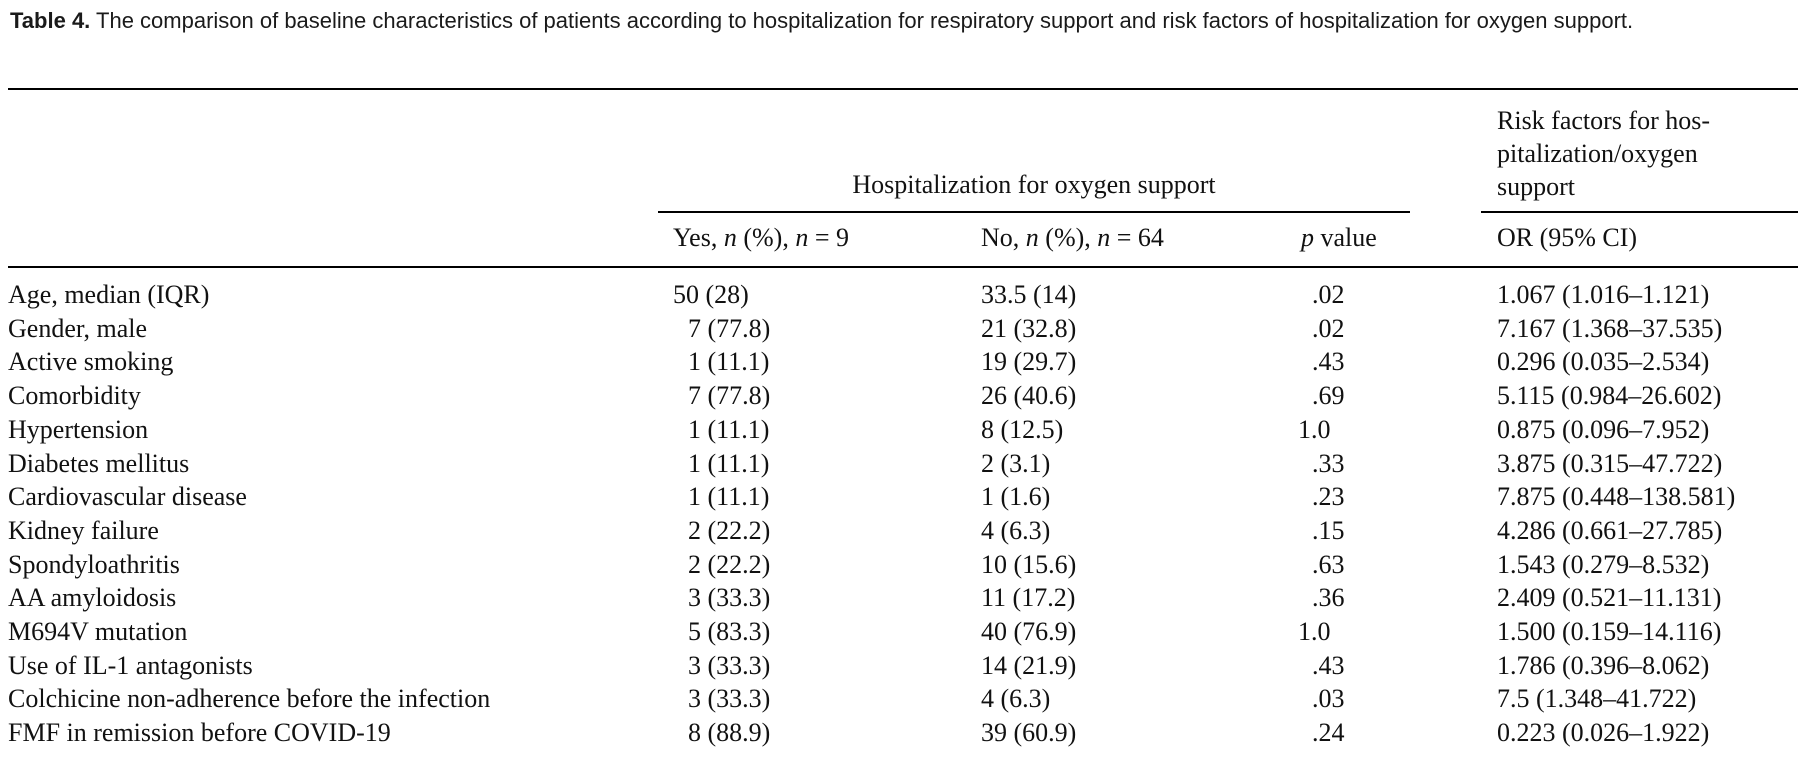 This screenshot has width=1804, height=758. I want to click on top-rule, so click(903, 89).